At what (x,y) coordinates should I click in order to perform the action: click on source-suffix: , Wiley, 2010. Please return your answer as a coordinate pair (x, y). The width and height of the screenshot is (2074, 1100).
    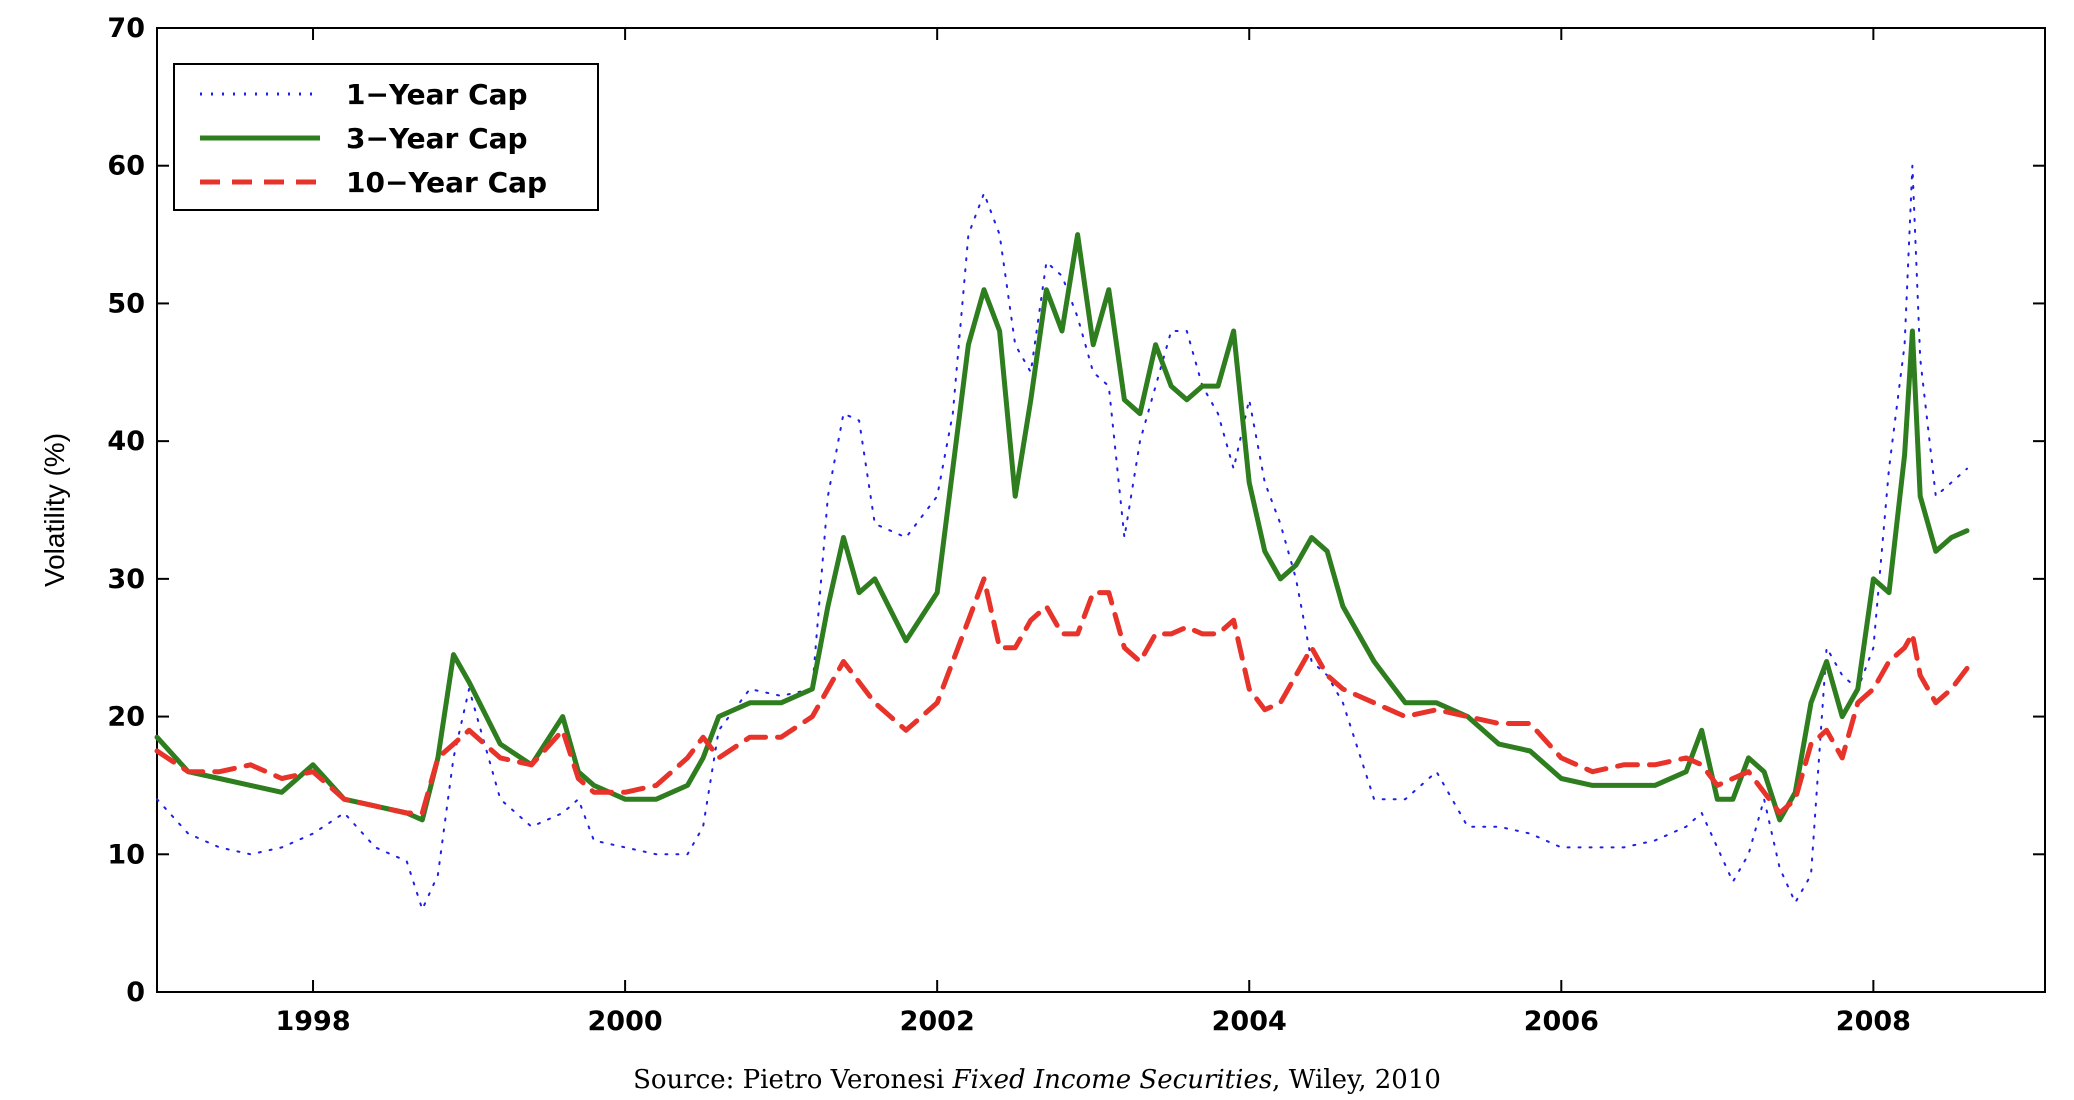
    Looking at the image, I should click on (1356, 1080).